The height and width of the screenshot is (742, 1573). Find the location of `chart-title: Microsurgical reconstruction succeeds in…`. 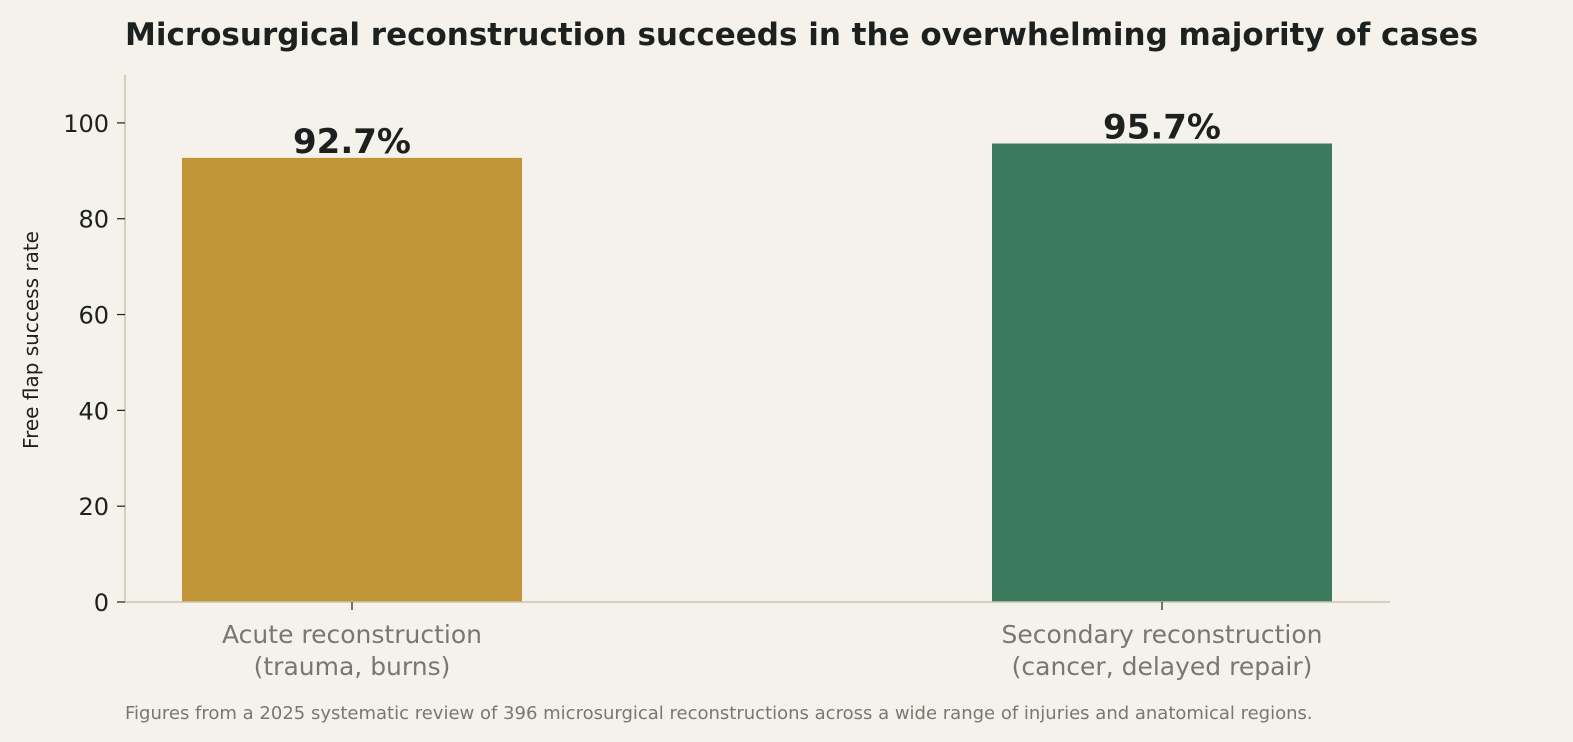

chart-title: Microsurgical reconstruction succeeds in… is located at coordinates (801, 35).